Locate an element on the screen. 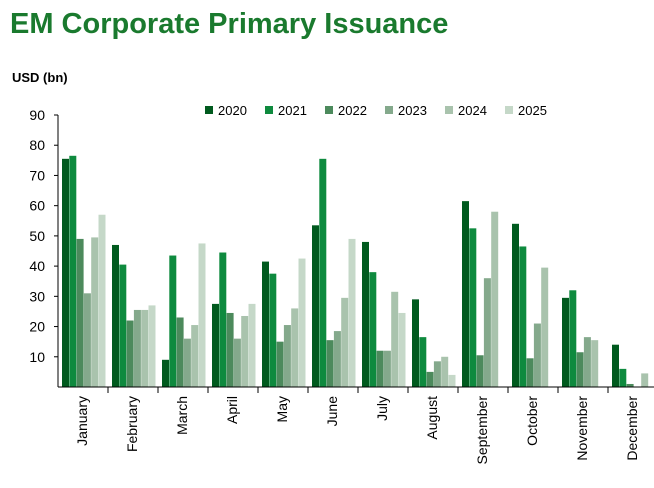  legend-swatch-2022 is located at coordinates (329, 110).